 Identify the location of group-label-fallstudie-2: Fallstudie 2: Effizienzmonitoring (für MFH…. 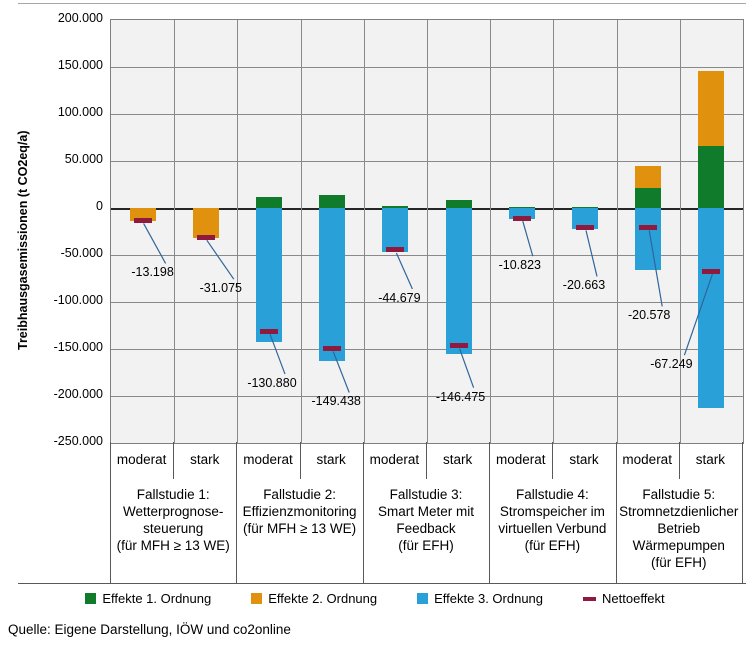
(299, 511).